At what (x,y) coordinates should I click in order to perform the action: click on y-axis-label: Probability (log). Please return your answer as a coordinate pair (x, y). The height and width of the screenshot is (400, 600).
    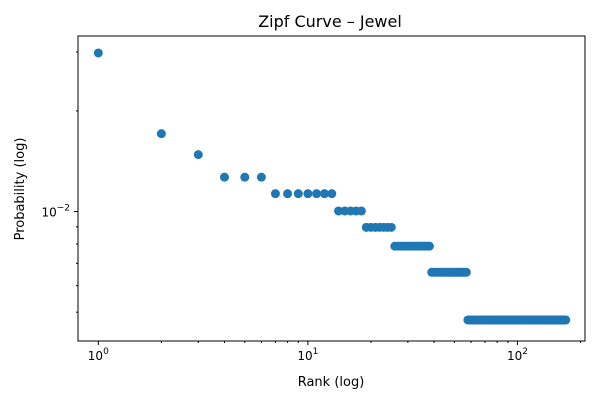
    Looking at the image, I should click on (20, 189).